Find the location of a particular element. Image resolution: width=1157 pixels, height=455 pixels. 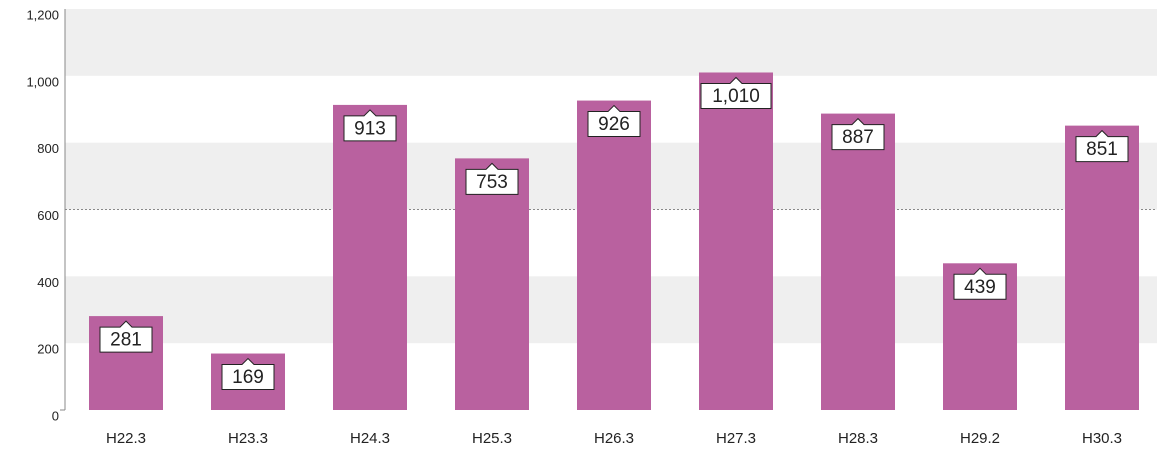

x-tick-label: H27.3 is located at coordinates (736, 438).